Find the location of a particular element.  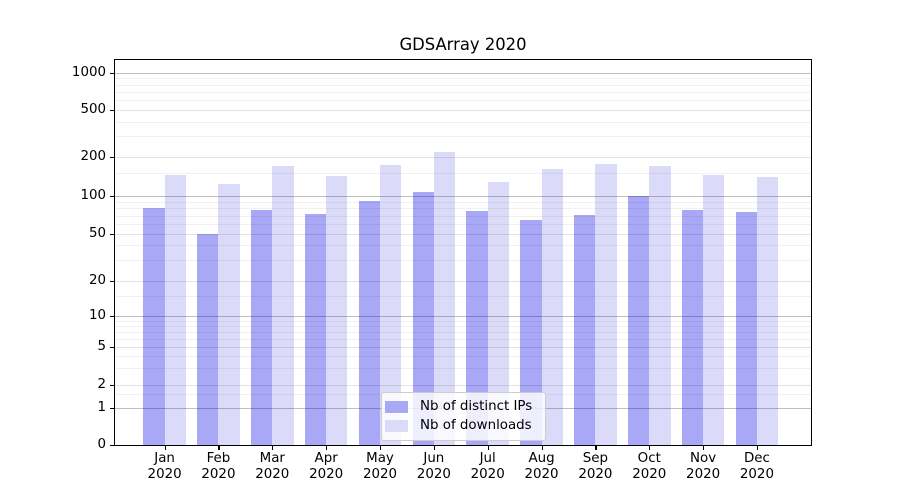

legend-label-distinct-ips: Nb of distinct IPs is located at coordinates (476, 406).